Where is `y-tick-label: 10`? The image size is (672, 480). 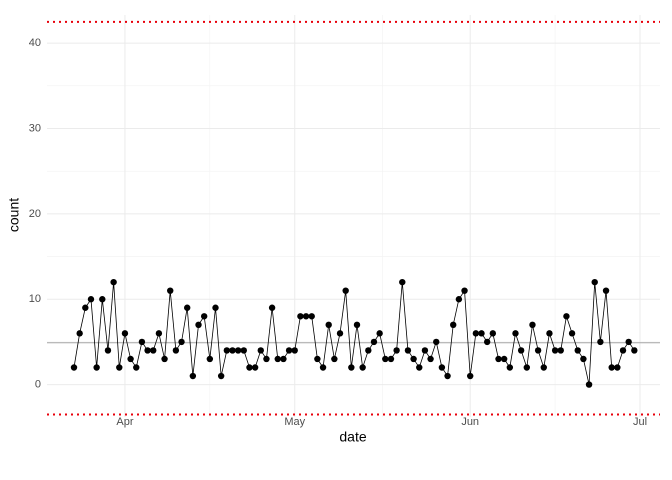 y-tick-label: 10 is located at coordinates (35, 299).